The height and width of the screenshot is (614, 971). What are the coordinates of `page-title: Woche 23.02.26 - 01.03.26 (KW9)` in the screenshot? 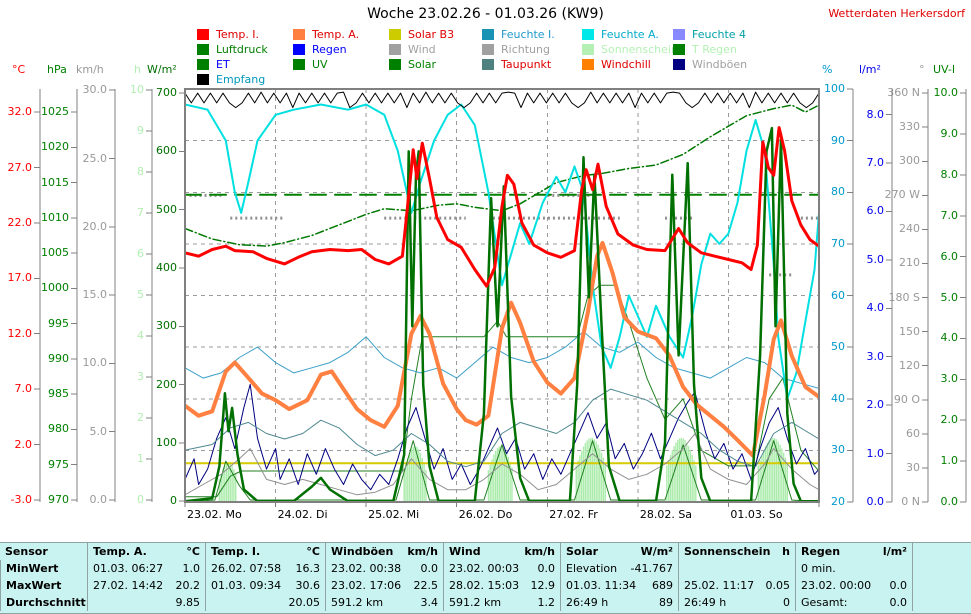 It's located at (485, 14).